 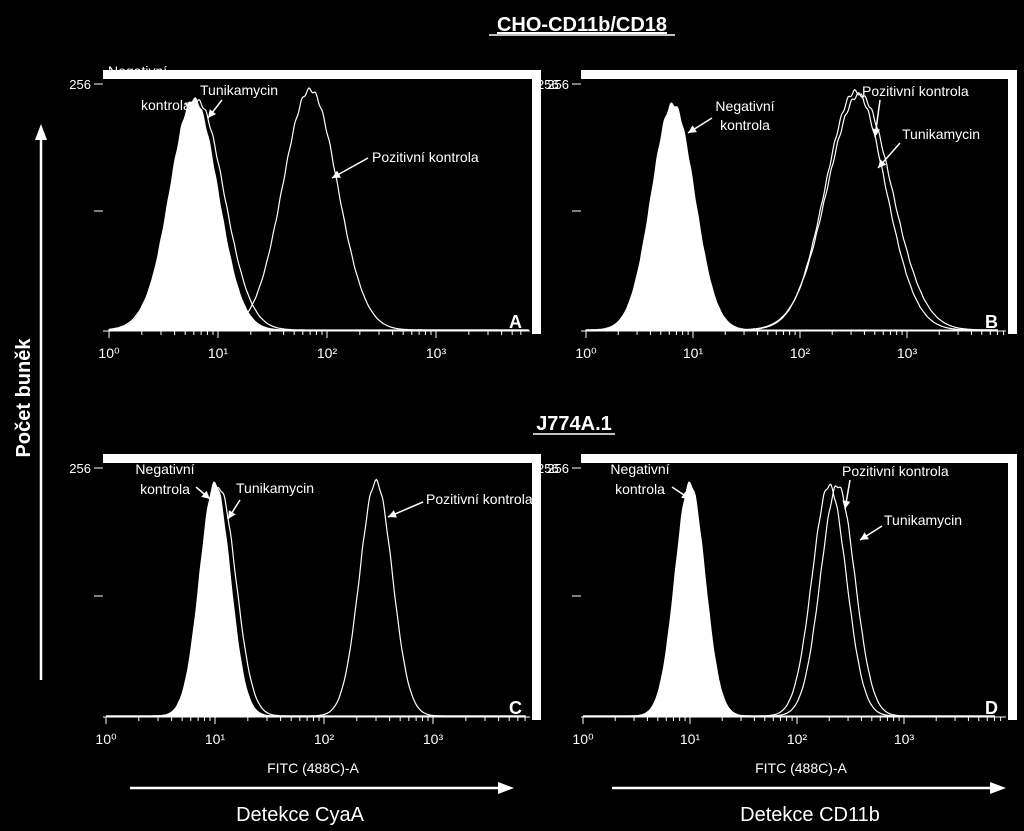 What do you see at coordinates (300, 815) in the screenshot?
I see `x-label-left: Detekce CyaA` at bounding box center [300, 815].